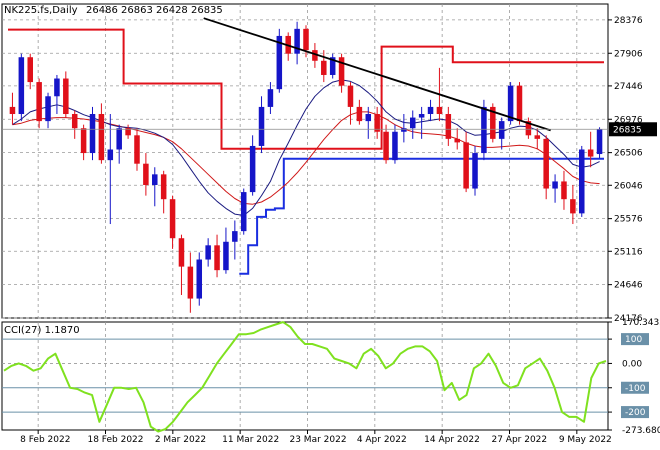 Image resolution: width=660 pixels, height=450 pixels. Describe the element at coordinates (632, 364) in the screenshot. I see `cci-level-label: 0.00` at that location.